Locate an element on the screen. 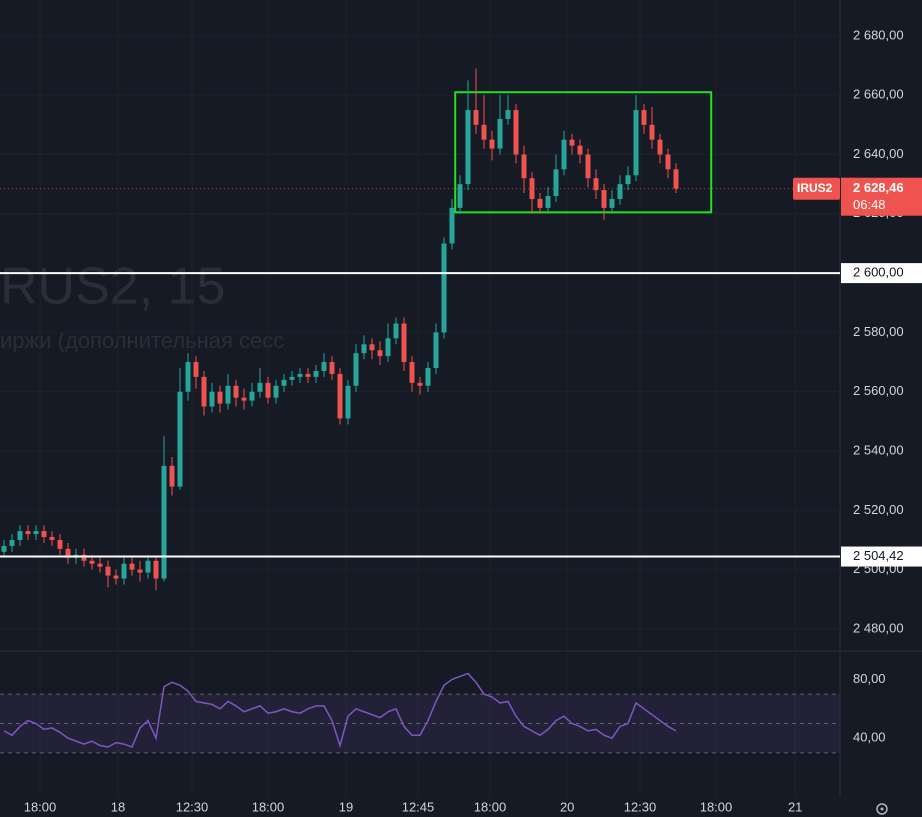 This screenshot has height=817, width=922. symbol-label: IRUS2 is located at coordinates (815, 188).